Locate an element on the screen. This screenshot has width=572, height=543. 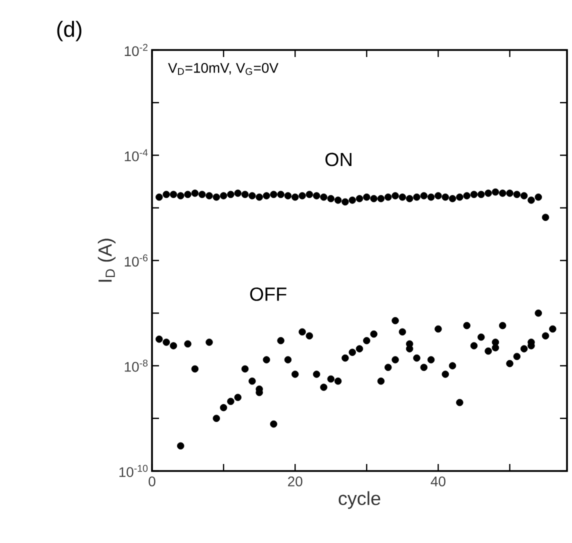
series-label: ON is located at coordinates (338, 159).